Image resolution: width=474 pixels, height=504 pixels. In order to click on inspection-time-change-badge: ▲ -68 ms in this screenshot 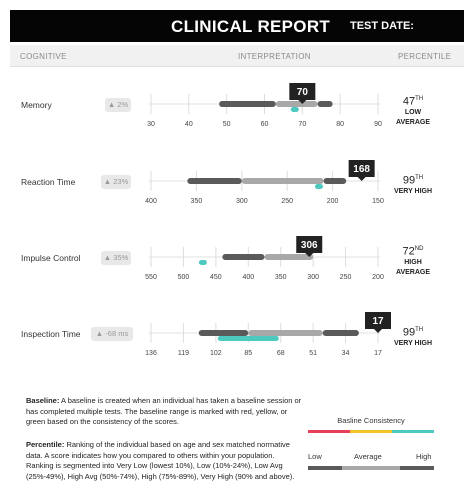, I will do `click(112, 334)`.